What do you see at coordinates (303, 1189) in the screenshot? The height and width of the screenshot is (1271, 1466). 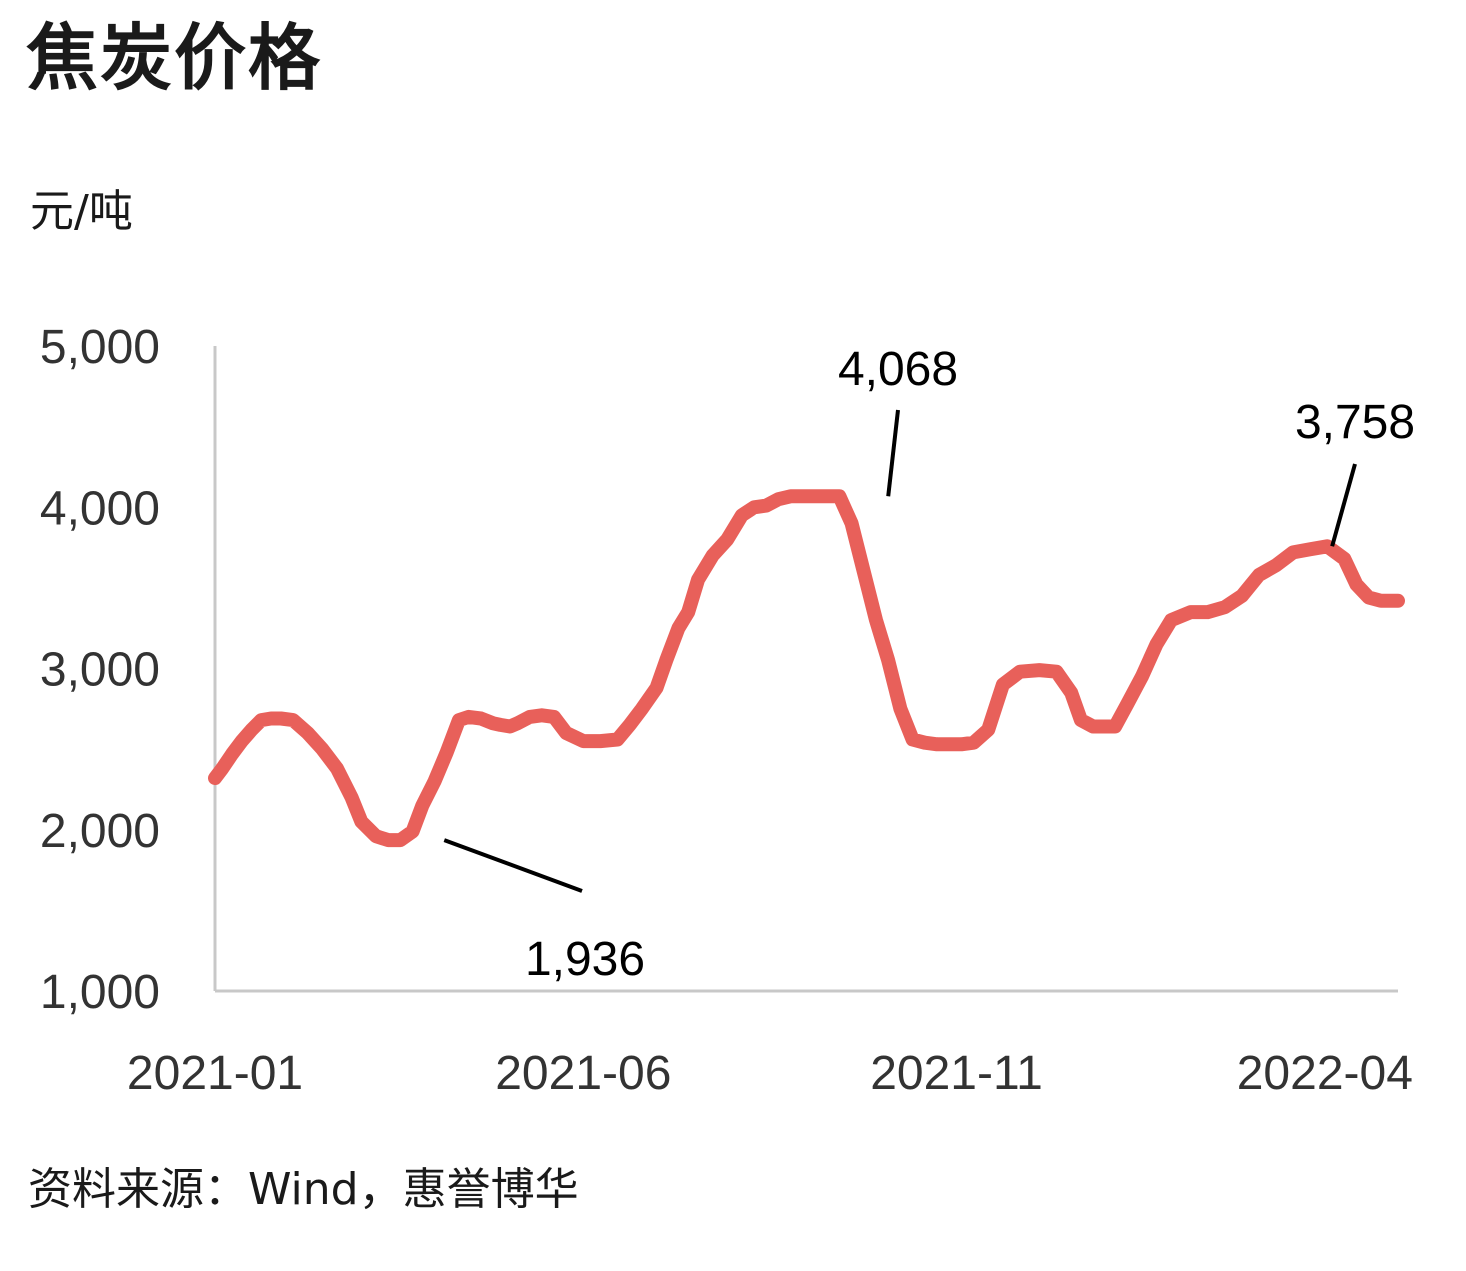 I see `source-note: 资料来源：Wind，惠誉博华` at bounding box center [303, 1189].